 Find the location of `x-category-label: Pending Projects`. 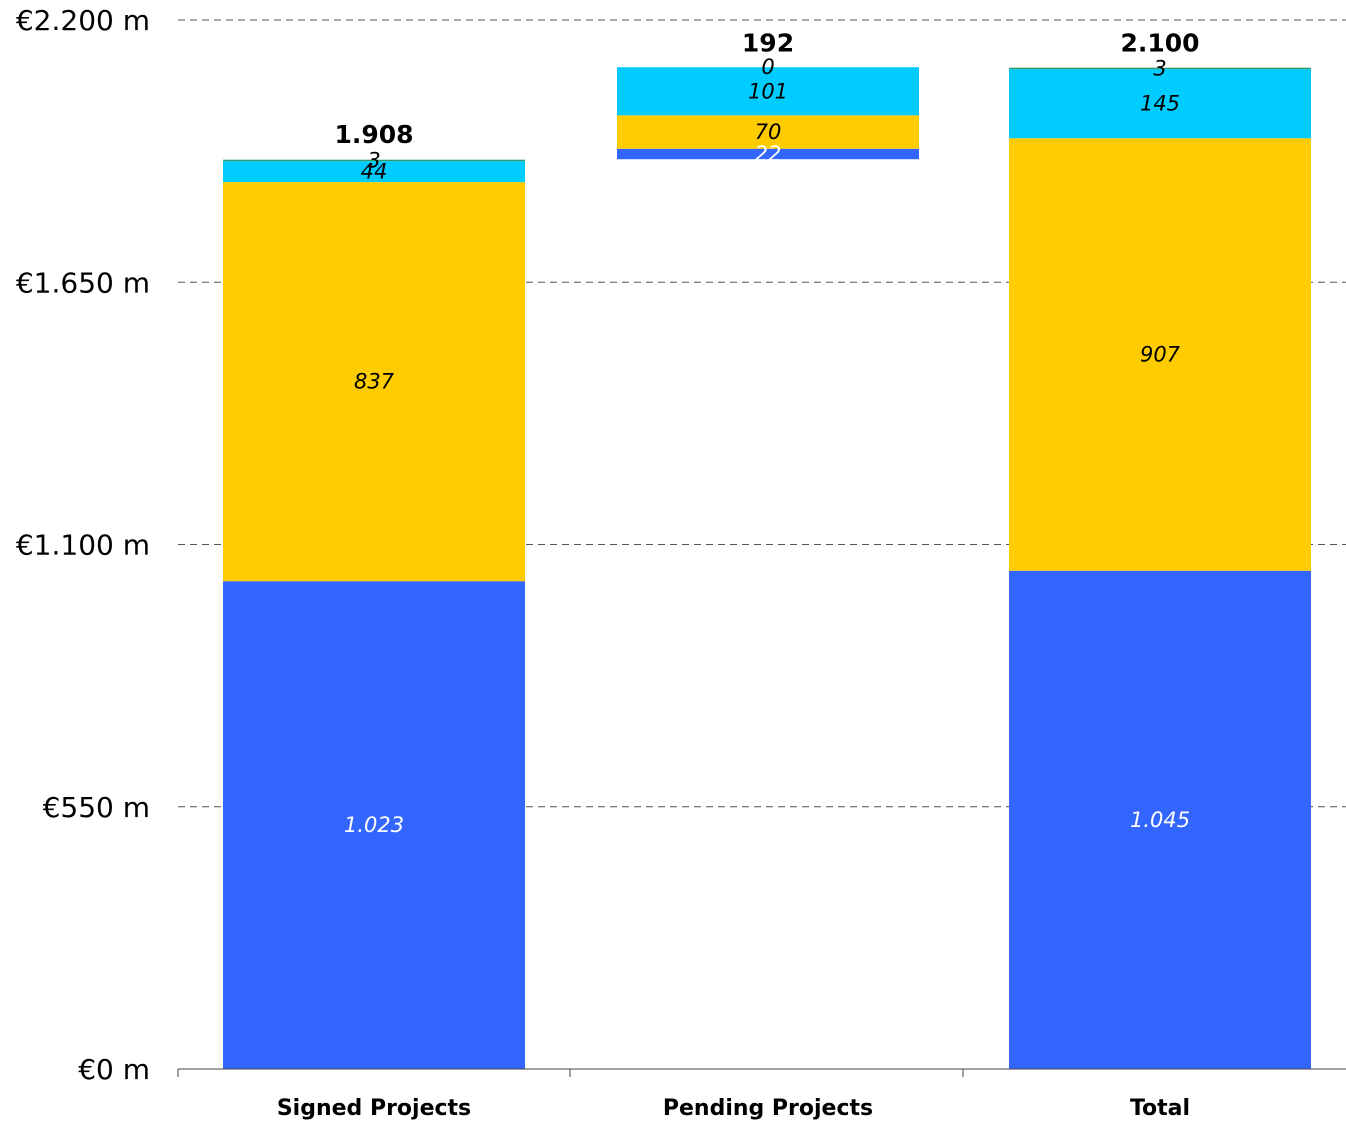

x-category-label: Pending Projects is located at coordinates (768, 1108).